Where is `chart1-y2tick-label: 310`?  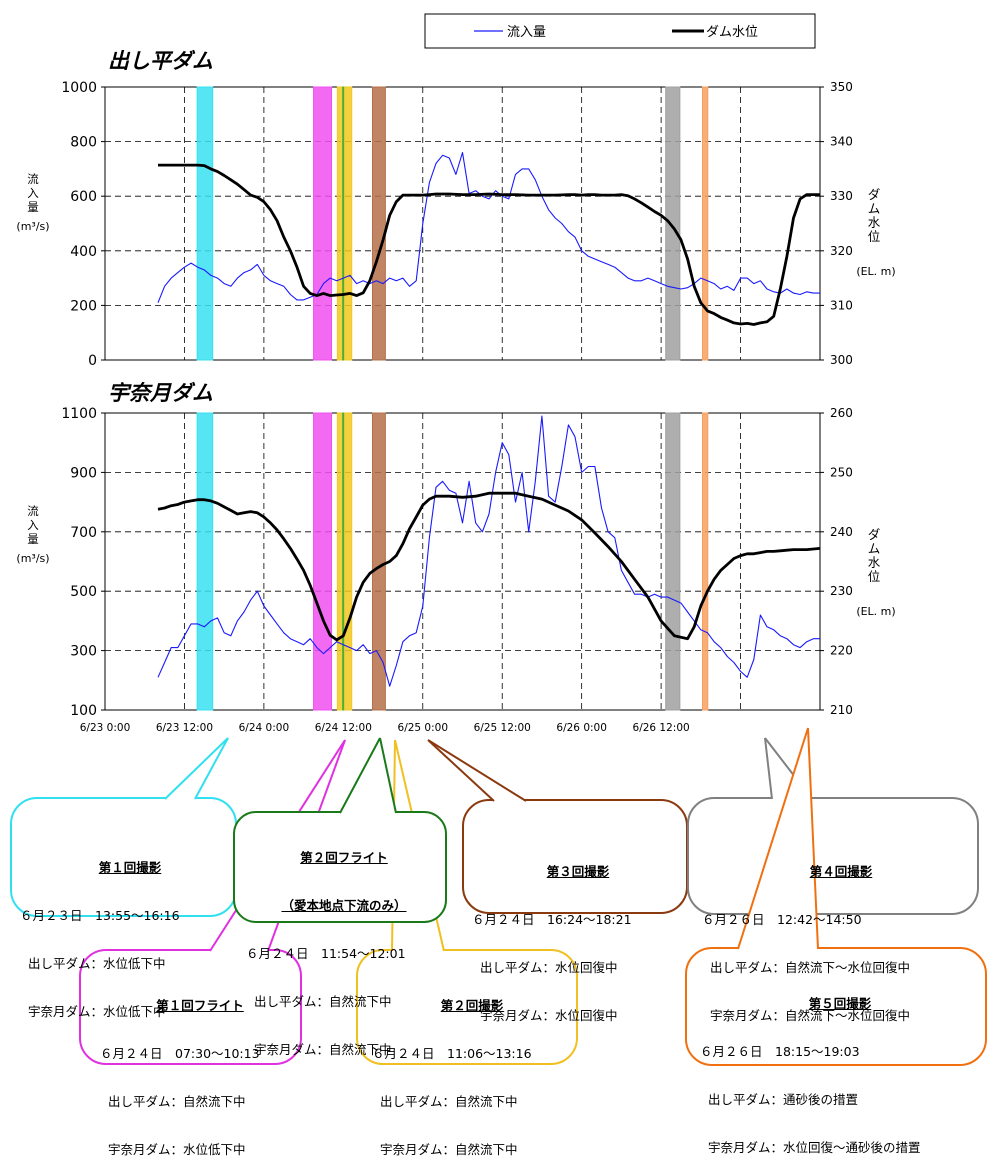
chart1-y2tick-label: 310 is located at coordinates (841, 305).